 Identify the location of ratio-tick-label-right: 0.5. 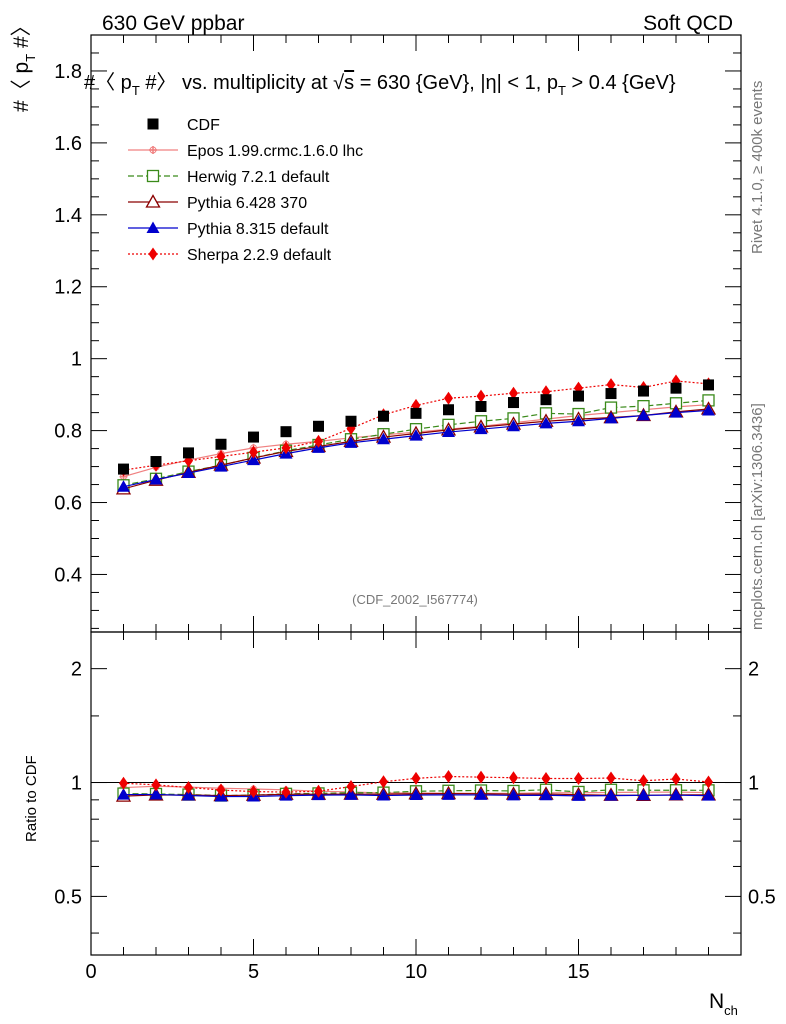
(762, 897).